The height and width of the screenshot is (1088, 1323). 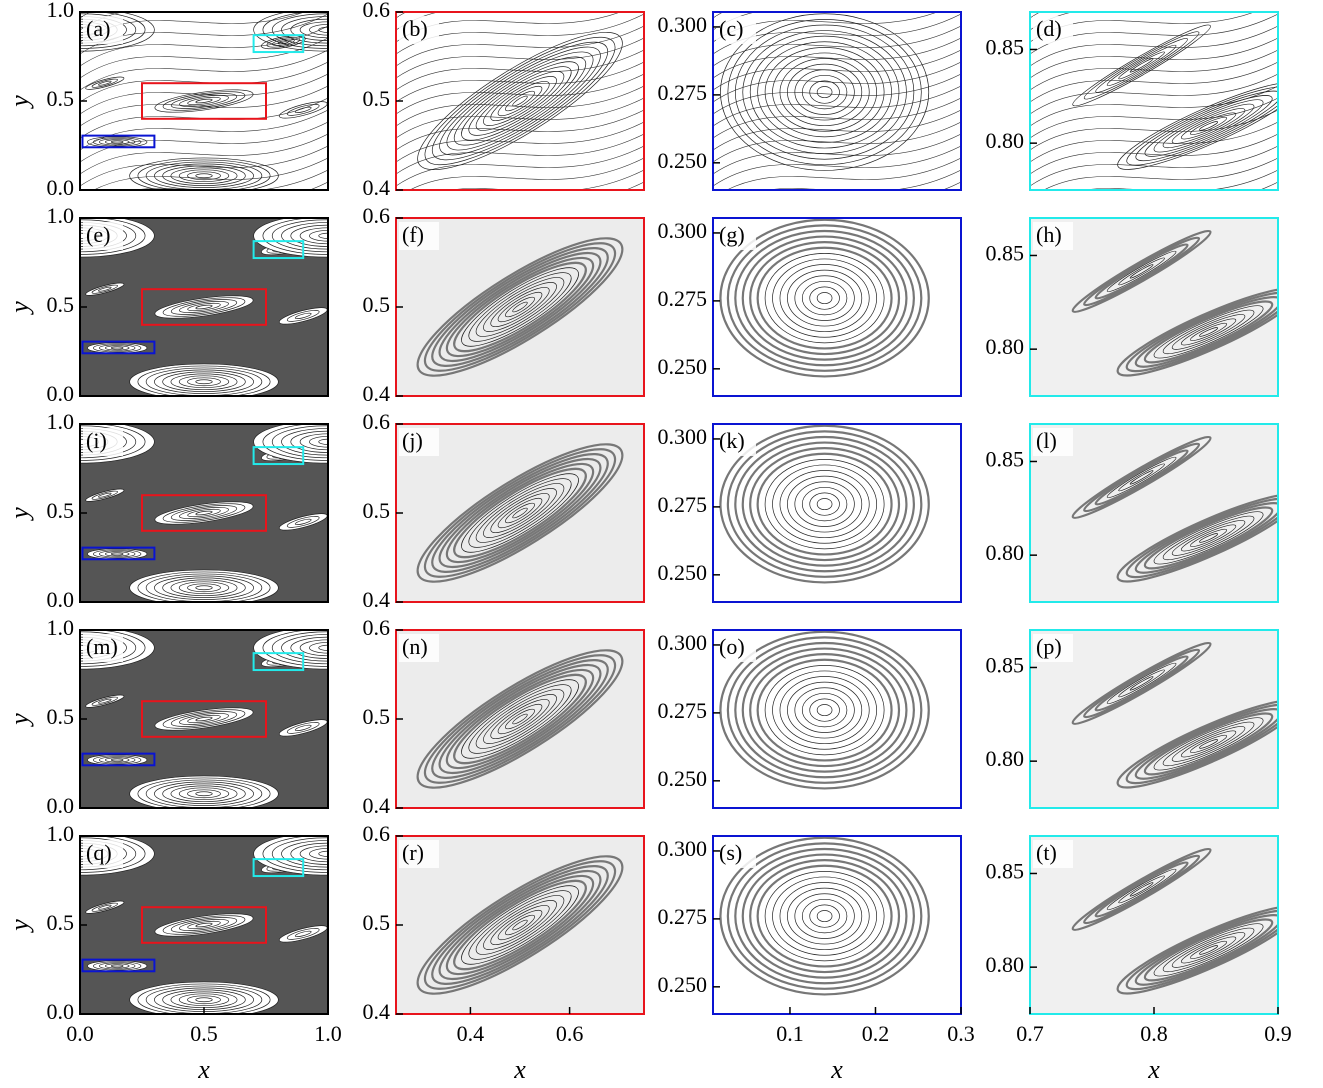 I want to click on panel-label: (q), so click(x=99, y=852).